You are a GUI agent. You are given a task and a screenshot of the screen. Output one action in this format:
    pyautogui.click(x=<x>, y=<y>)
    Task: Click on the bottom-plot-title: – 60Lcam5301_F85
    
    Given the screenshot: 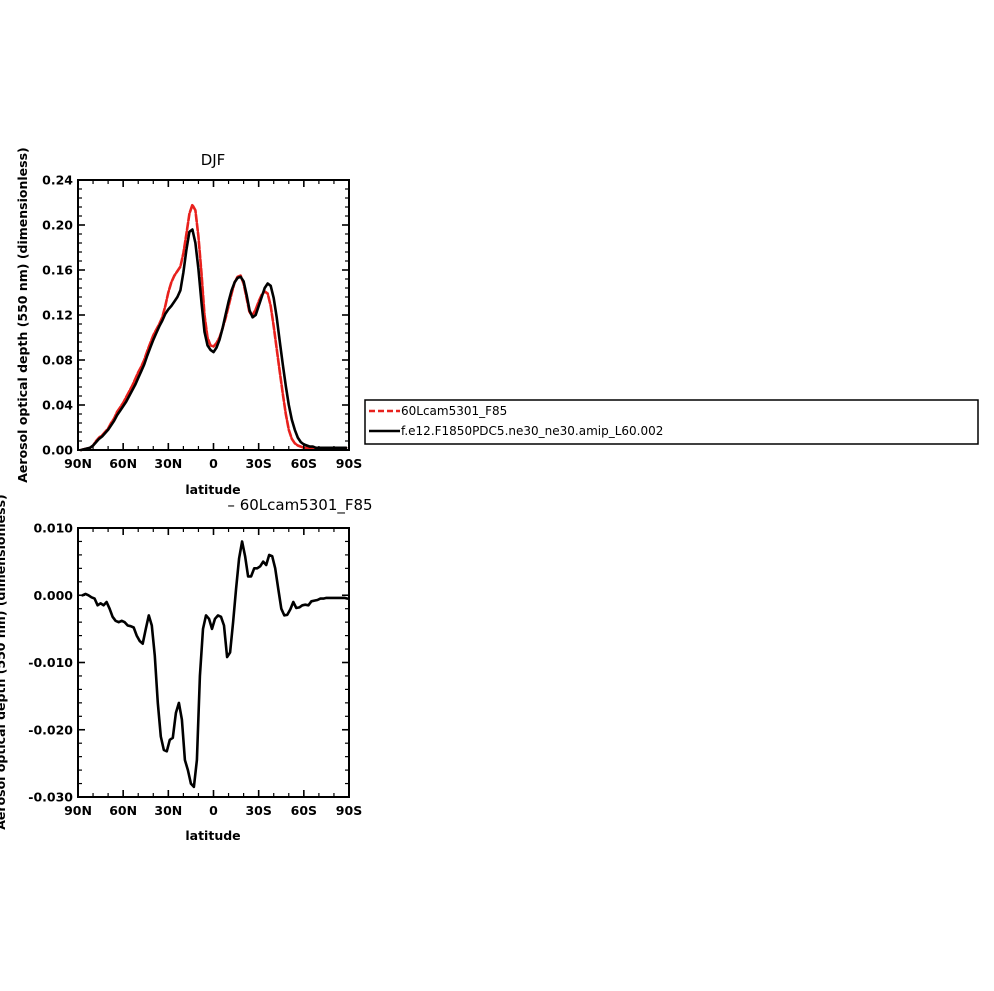 What is the action you would take?
    pyautogui.click(x=299, y=505)
    